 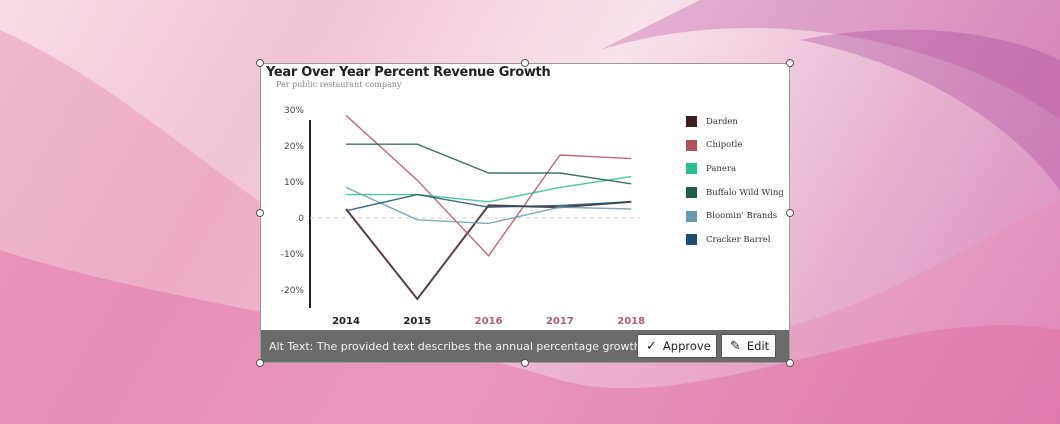 I want to click on chart-title: Year Over Year Percent Revenue Growth, so click(x=408, y=72).